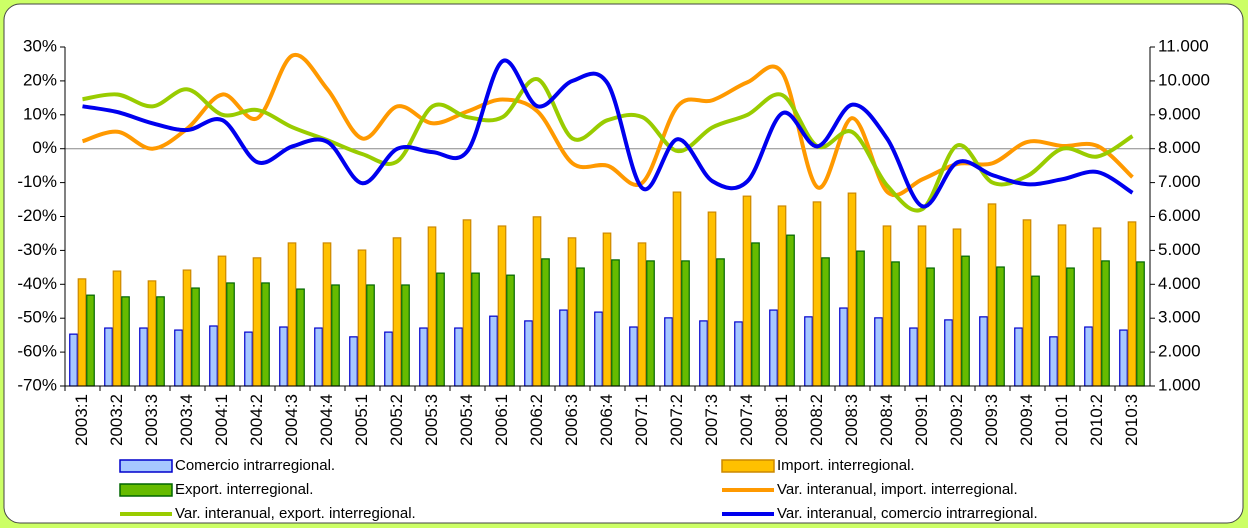 Image resolution: width=1248 pixels, height=528 pixels. Describe the element at coordinates (1179, 113) in the screenshot. I see `y2-tick-label: 9.000` at that location.